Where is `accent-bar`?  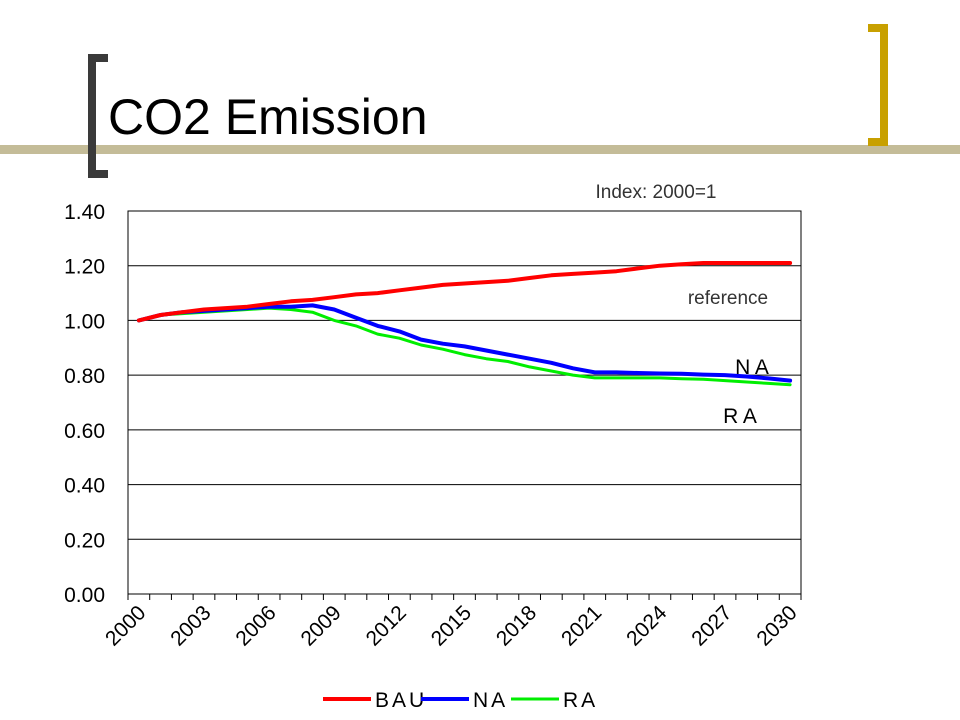 accent-bar is located at coordinates (480, 149).